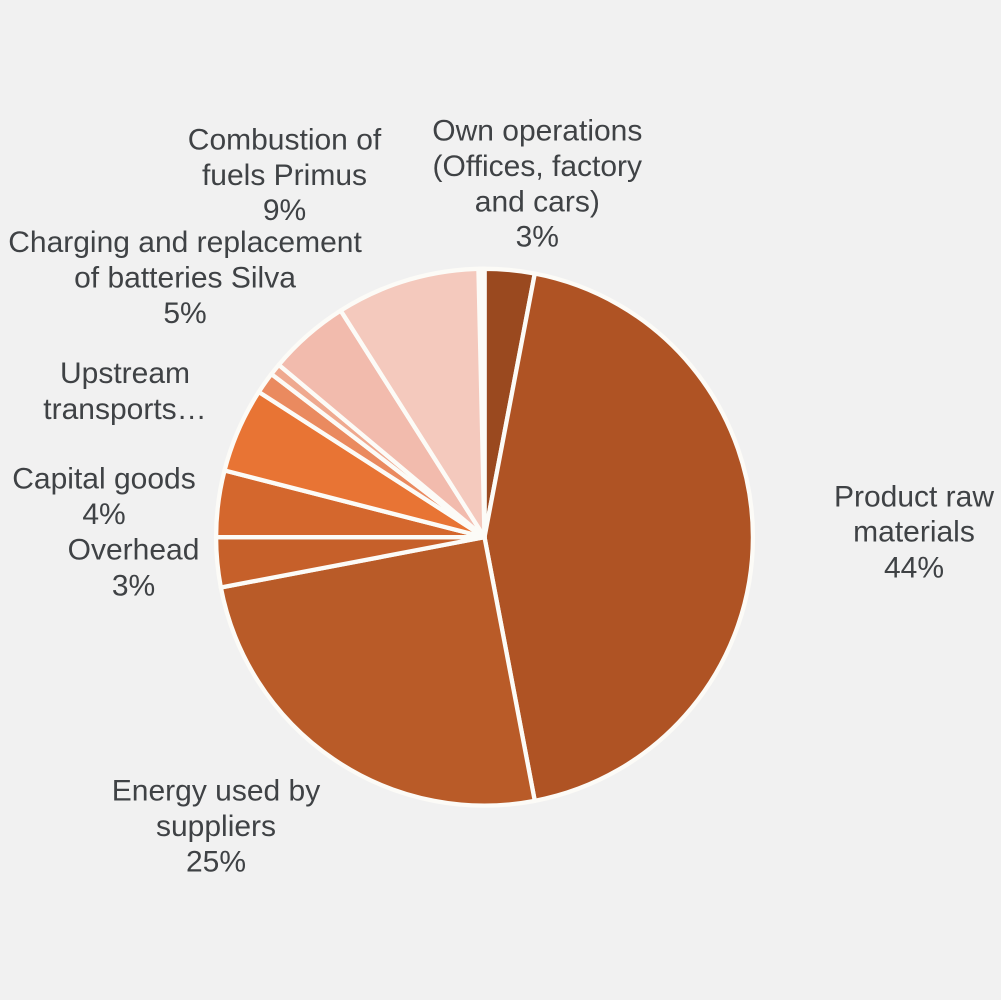 This screenshot has width=1001, height=1000. I want to click on svg-text: materials, so click(914, 532).